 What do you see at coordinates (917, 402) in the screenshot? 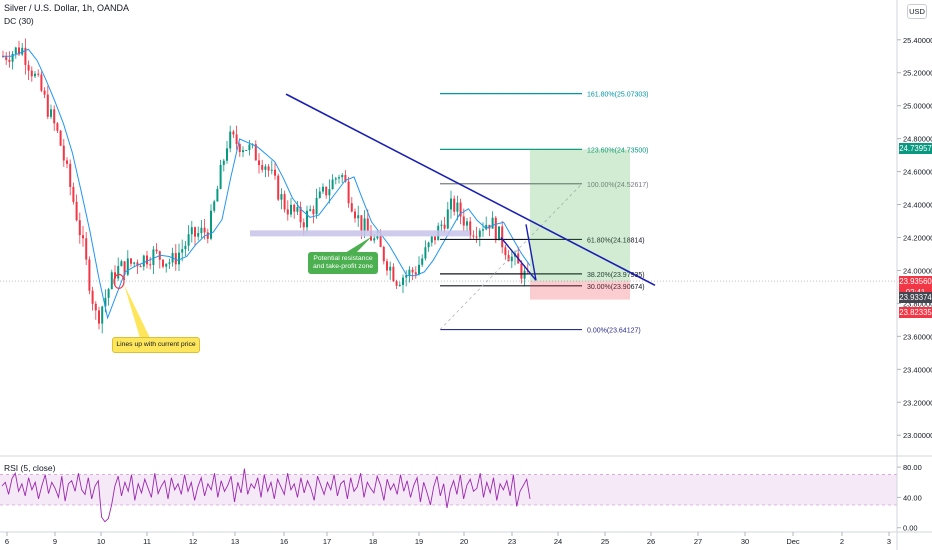
I see `y-tick-label: 23.20000` at bounding box center [917, 402].